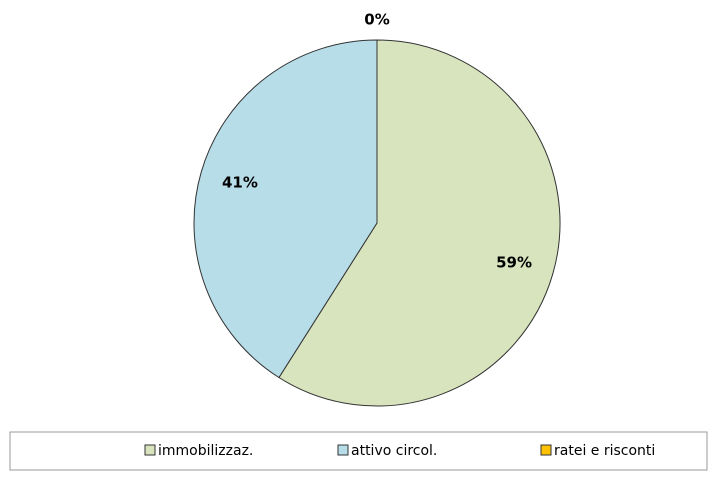  I want to click on data-label: 41%, so click(240, 183).